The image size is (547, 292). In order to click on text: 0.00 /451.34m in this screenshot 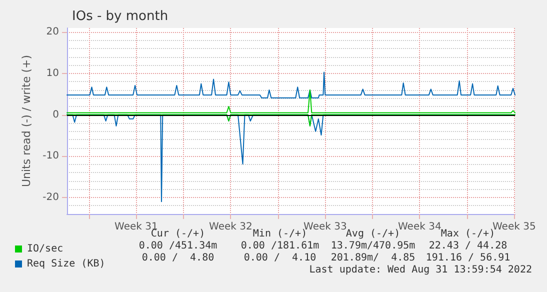, I will do `click(178, 246)`.